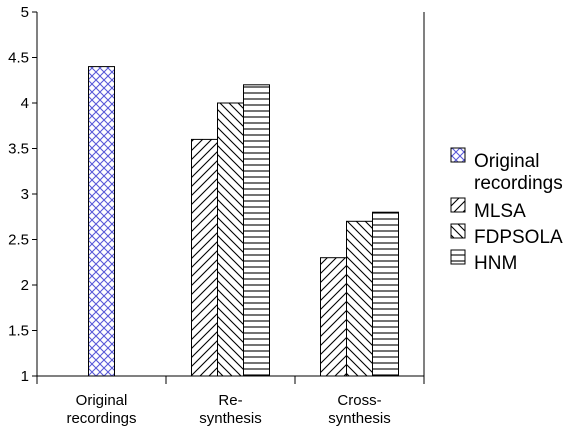  I want to click on legend-label: Original, so click(506, 161).